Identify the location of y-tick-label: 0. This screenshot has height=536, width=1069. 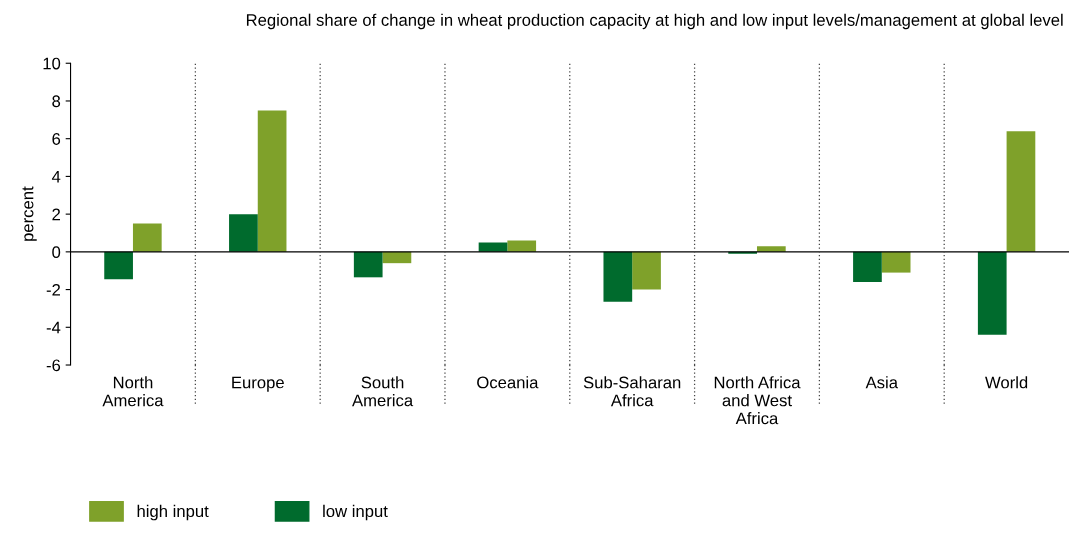
(56, 252).